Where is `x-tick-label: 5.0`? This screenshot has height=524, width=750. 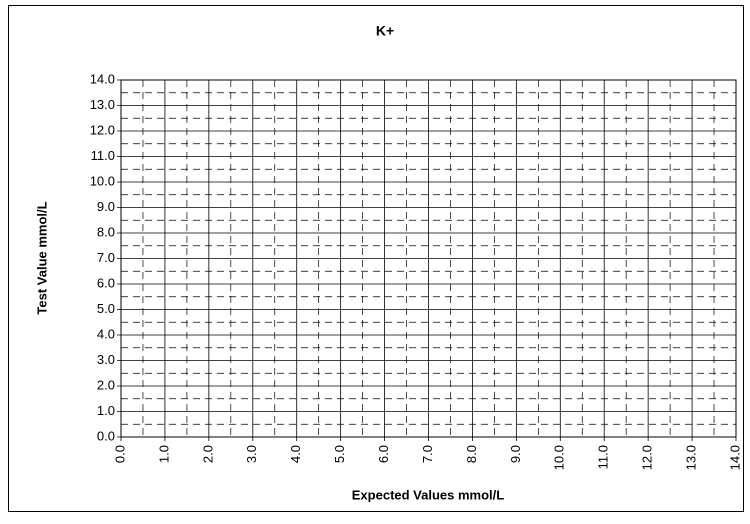
x-tick-label: 5.0 is located at coordinates (339, 454).